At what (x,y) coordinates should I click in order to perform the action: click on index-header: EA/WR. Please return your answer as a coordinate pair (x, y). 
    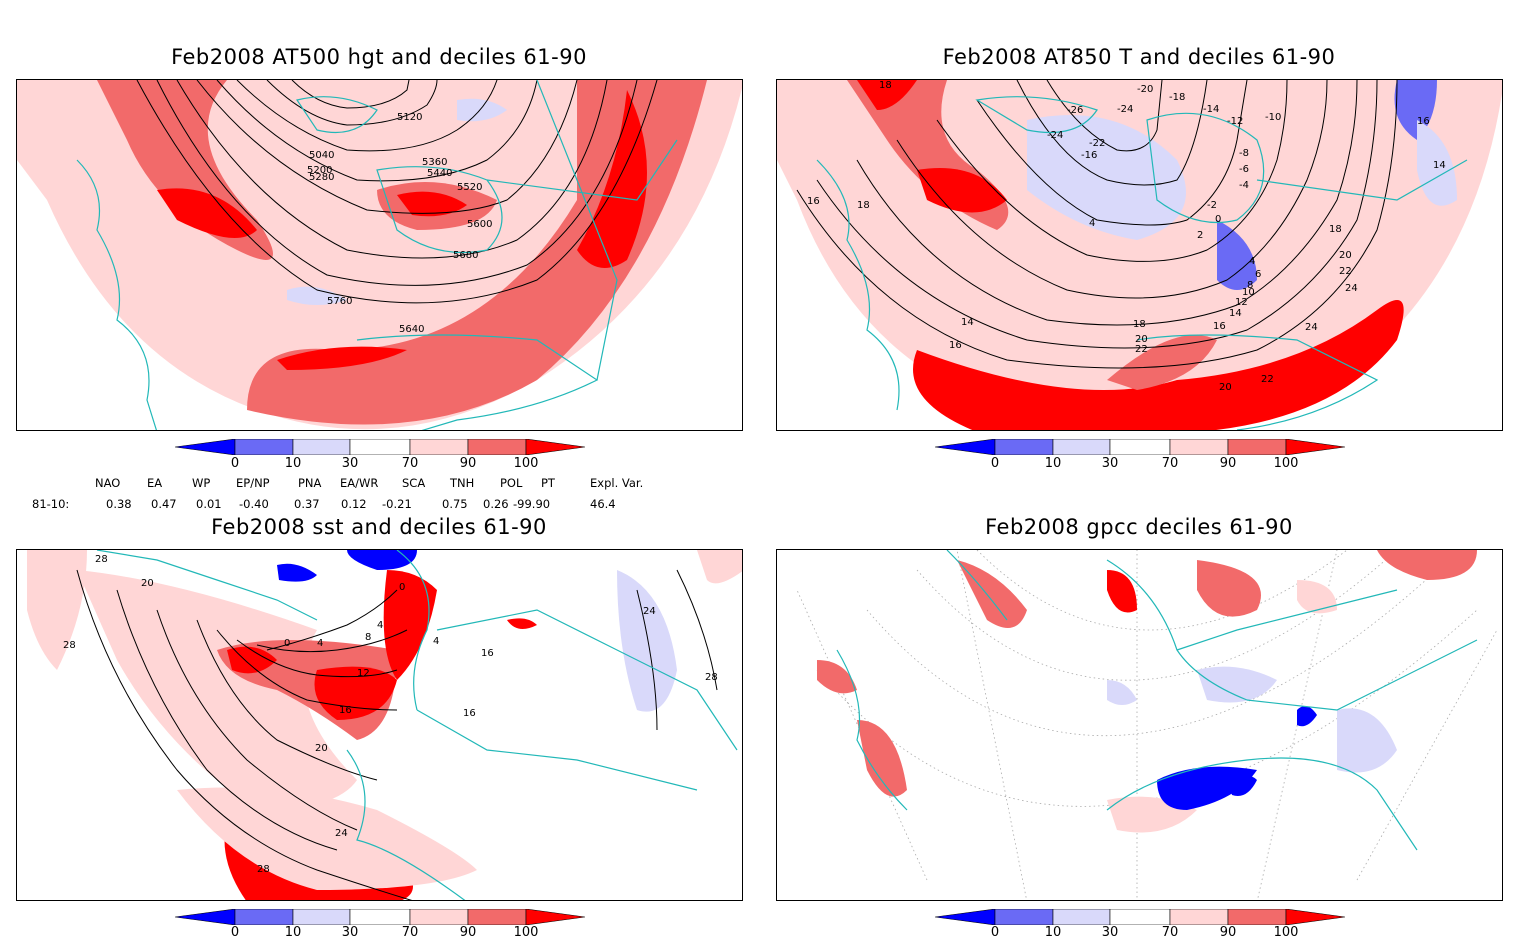
    Looking at the image, I should click on (359, 483).